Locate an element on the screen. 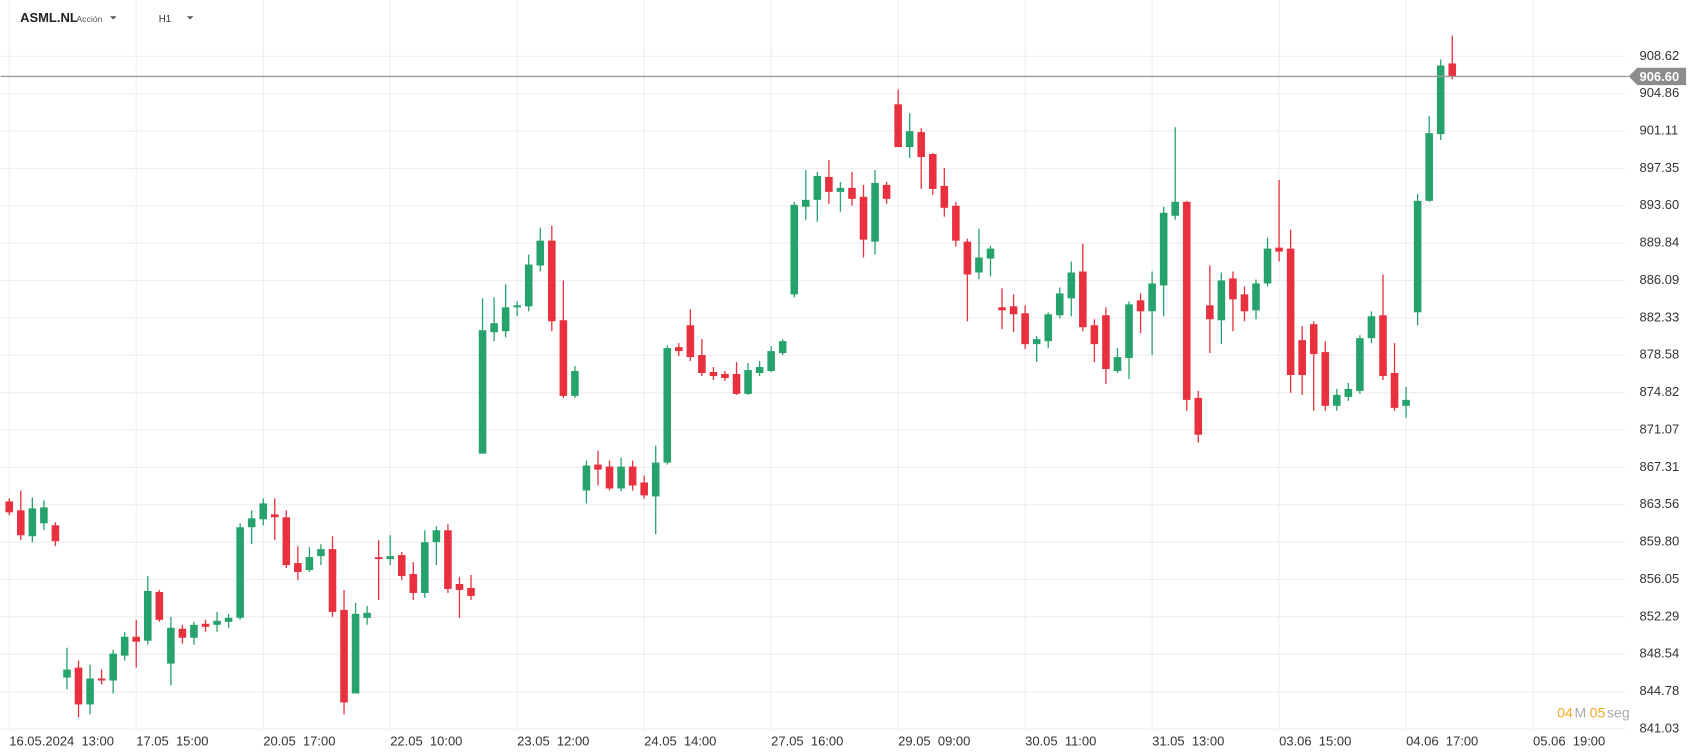  instrument-type: Acción is located at coordinates (89, 19).